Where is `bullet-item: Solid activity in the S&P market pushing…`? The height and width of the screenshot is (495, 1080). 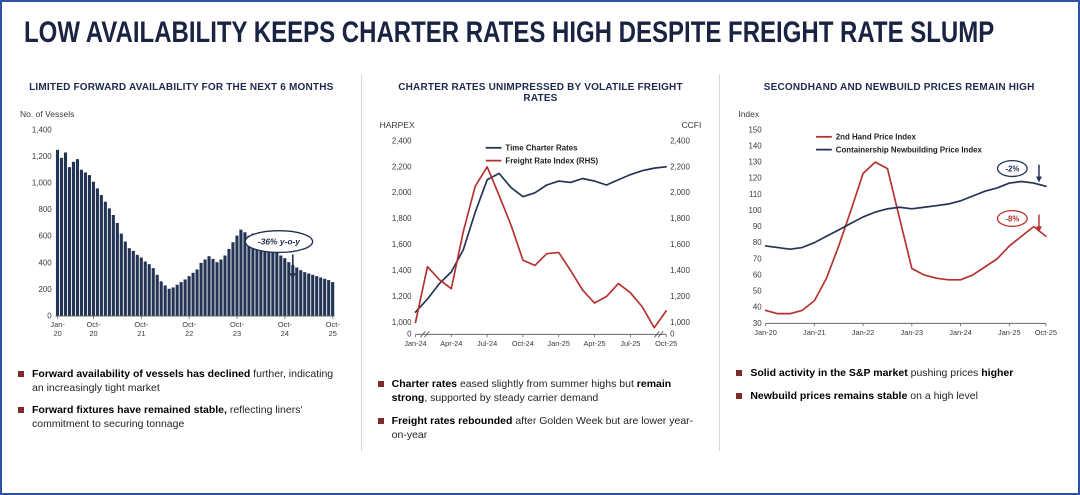 bullet-item: Solid activity in the S&P market pushing… is located at coordinates (899, 374).